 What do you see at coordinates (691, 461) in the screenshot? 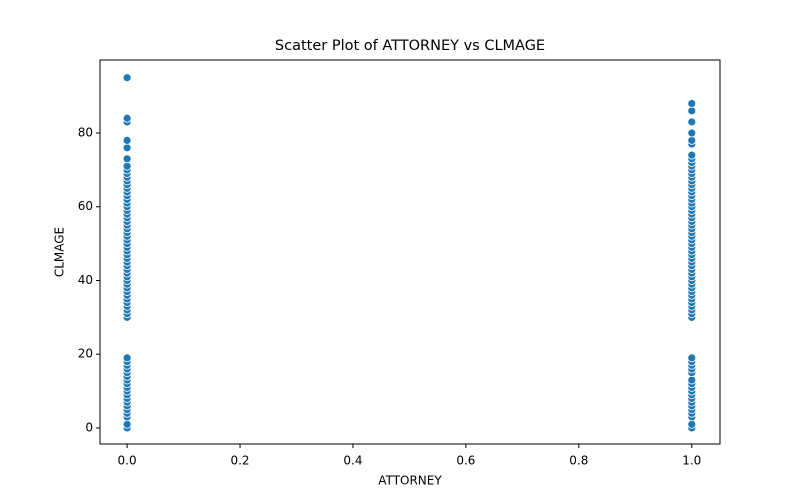
I see `x-tick-label: 1.0` at bounding box center [691, 461].